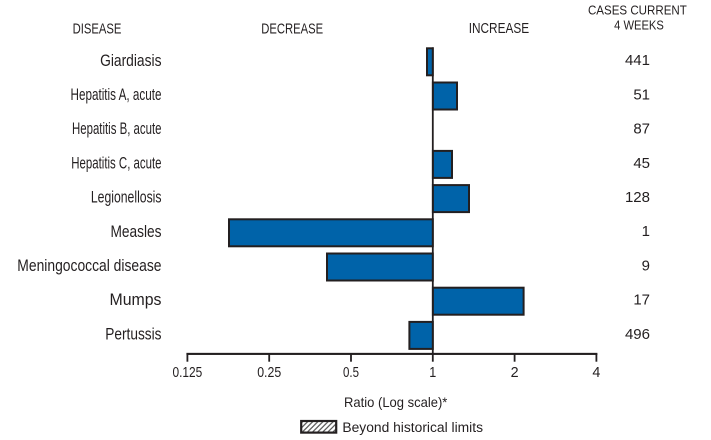 The height and width of the screenshot is (440, 711). Describe the element at coordinates (641, 129) in the screenshot. I see `svg-text: 87` at that location.